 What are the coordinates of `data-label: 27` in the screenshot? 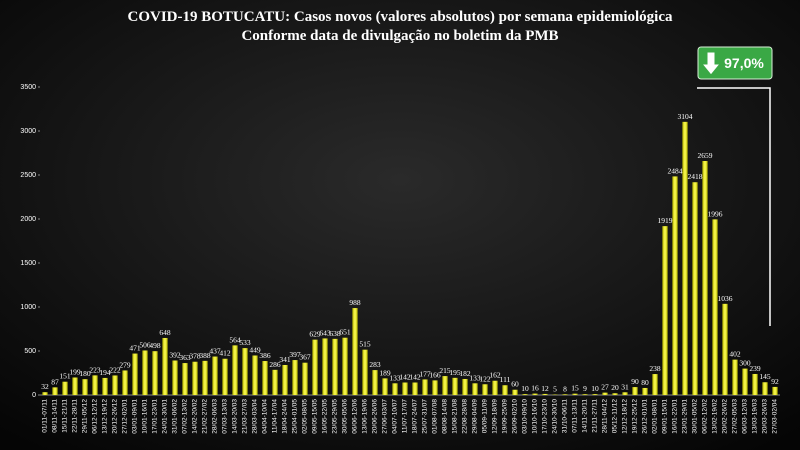 It's located at (605, 387).